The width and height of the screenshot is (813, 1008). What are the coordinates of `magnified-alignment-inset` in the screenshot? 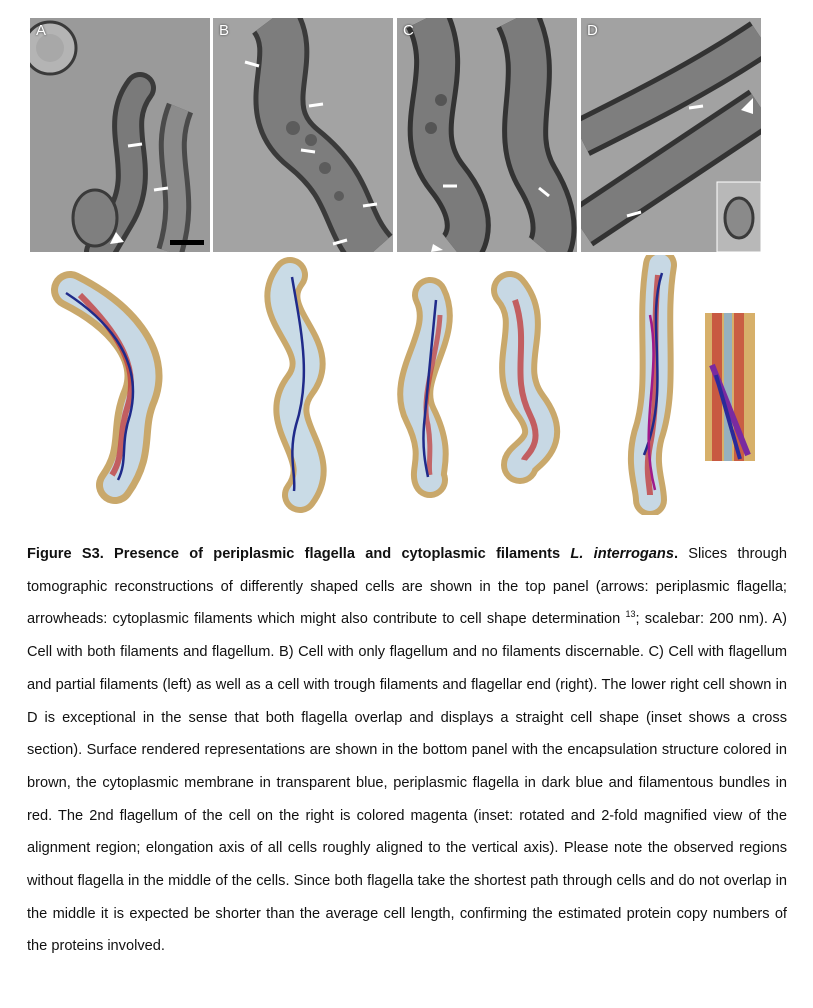 It's located at (730, 387).